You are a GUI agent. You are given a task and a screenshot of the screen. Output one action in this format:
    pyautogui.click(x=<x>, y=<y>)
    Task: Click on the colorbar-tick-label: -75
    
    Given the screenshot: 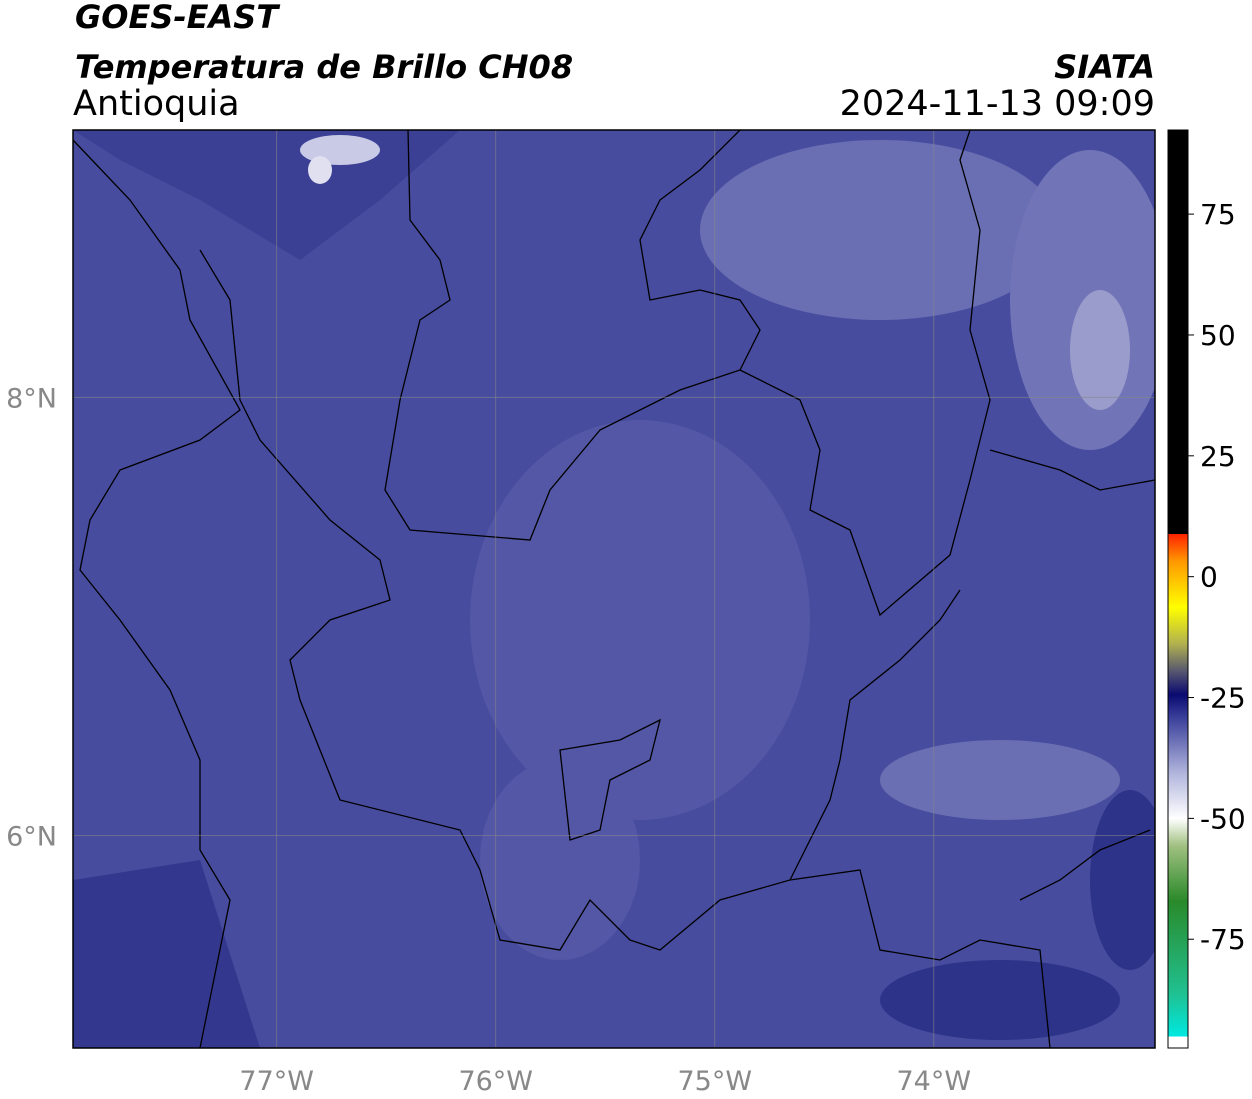 What is the action you would take?
    pyautogui.click(x=1223, y=939)
    